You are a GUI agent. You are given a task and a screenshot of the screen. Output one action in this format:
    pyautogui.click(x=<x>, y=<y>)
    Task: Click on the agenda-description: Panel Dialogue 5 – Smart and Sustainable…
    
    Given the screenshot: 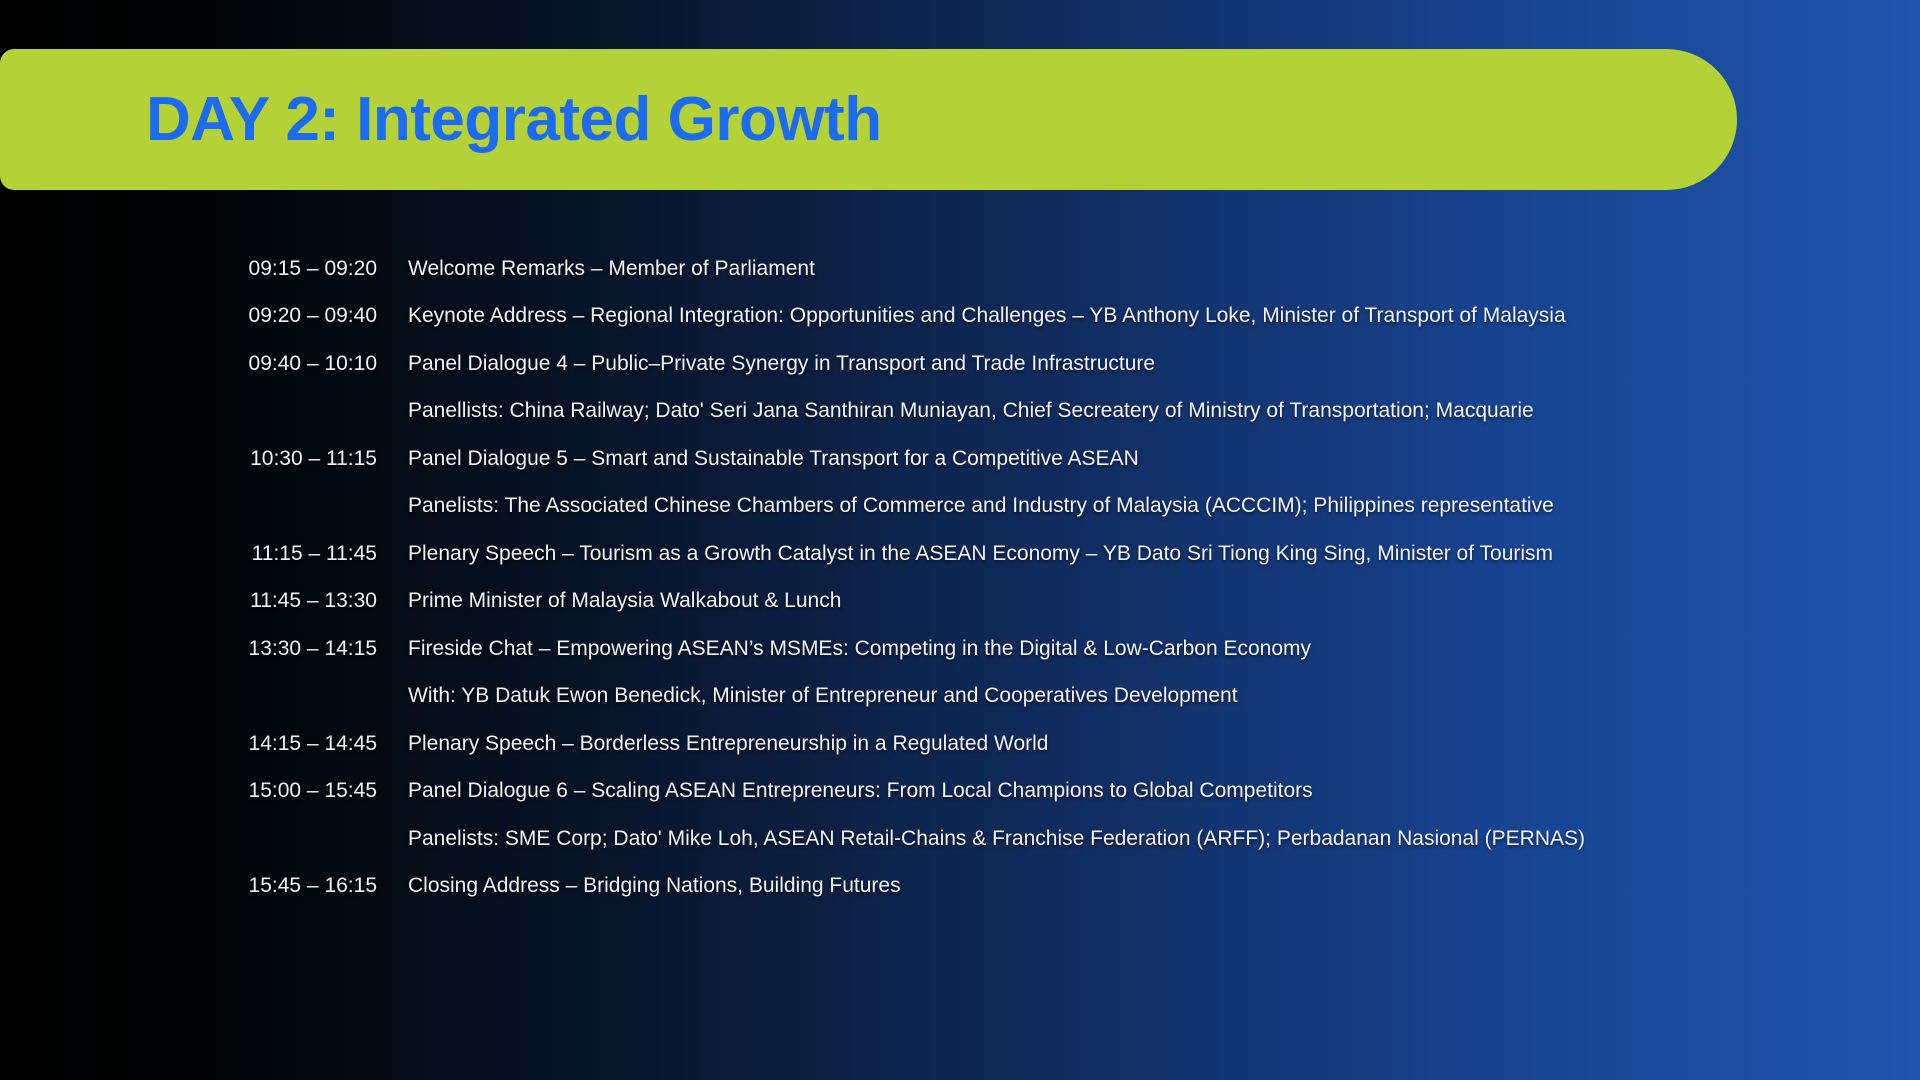 What is the action you would take?
    pyautogui.click(x=773, y=458)
    